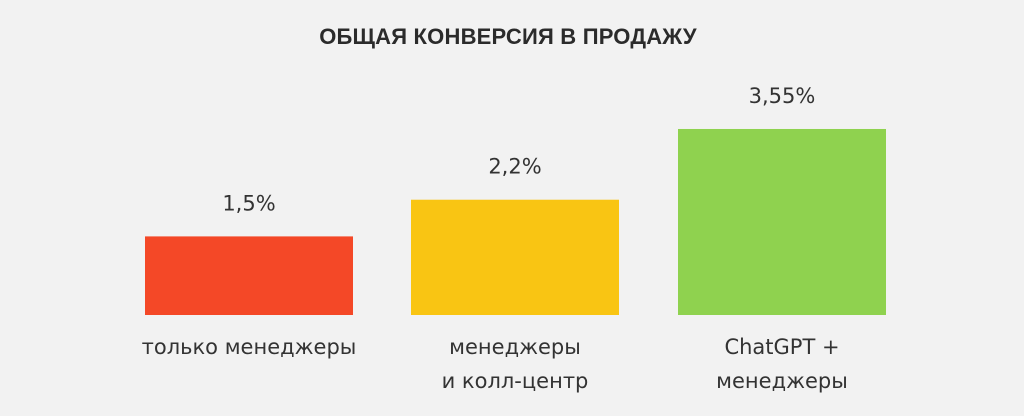  Describe the element at coordinates (514, 167) in the screenshot. I see `data-label-2: 2,2%` at that location.